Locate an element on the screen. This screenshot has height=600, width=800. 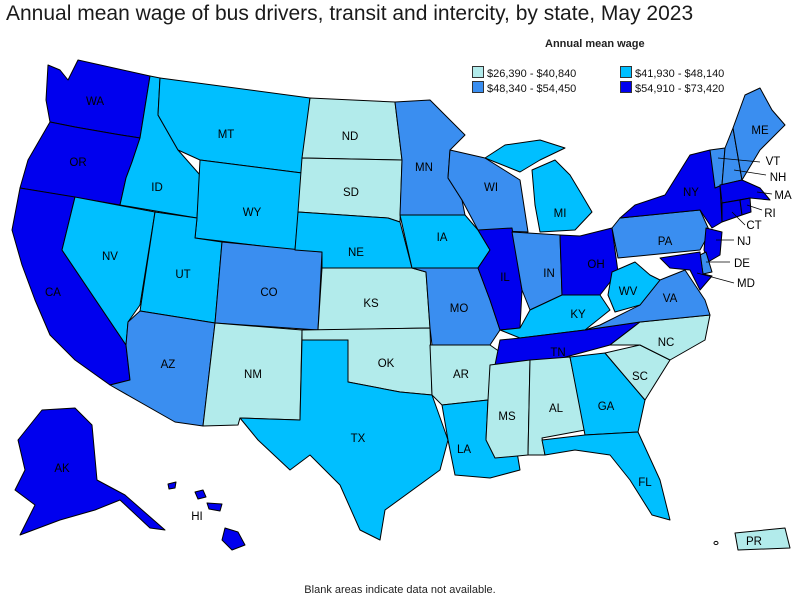
state-WV is located at coordinates (634, 287).